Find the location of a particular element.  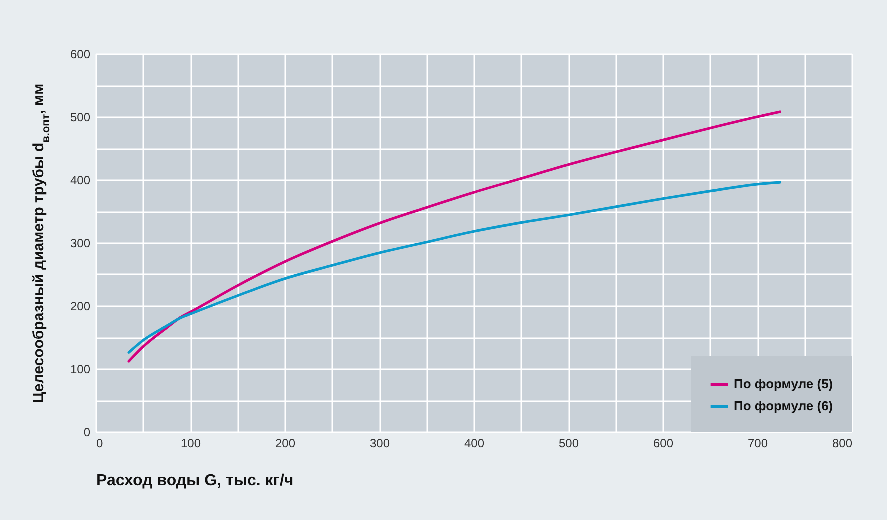

x-tick-label: 700 is located at coordinates (758, 443).